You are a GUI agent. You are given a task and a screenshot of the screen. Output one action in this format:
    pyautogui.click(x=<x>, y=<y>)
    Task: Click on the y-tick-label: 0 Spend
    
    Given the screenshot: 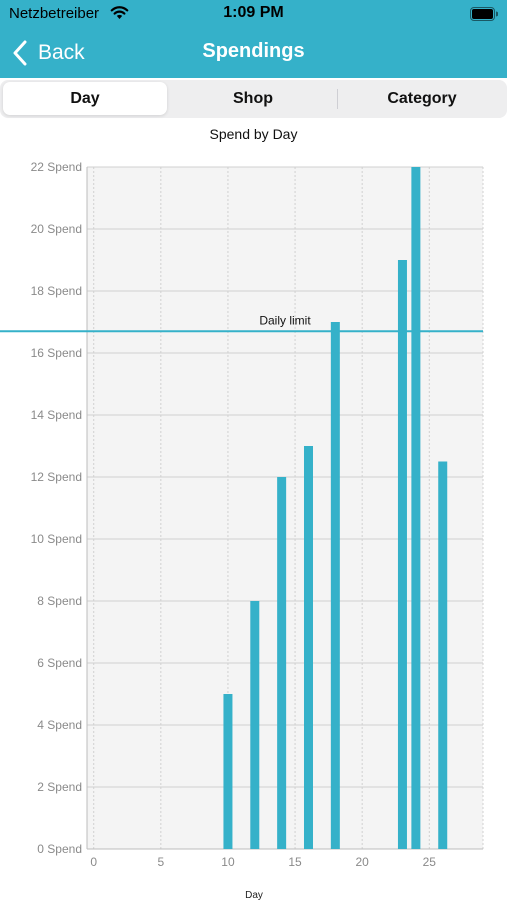 What is the action you would take?
    pyautogui.click(x=59, y=849)
    